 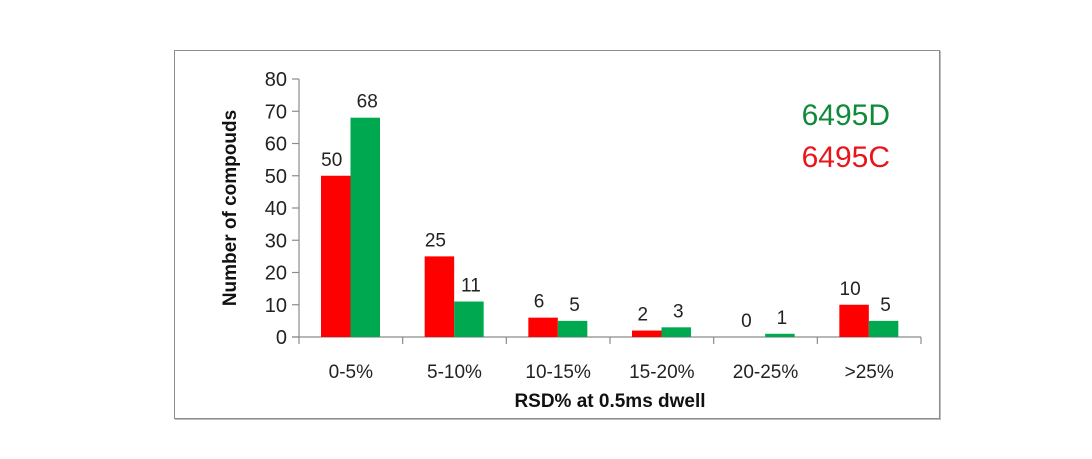 I want to click on data-label: 2, so click(x=642, y=315).